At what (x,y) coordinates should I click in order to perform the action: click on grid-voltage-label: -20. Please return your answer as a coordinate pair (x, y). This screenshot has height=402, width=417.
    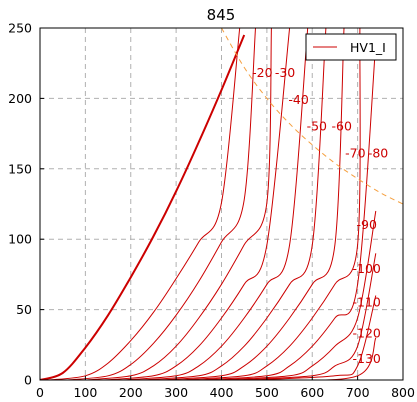
    Looking at the image, I should click on (262, 72).